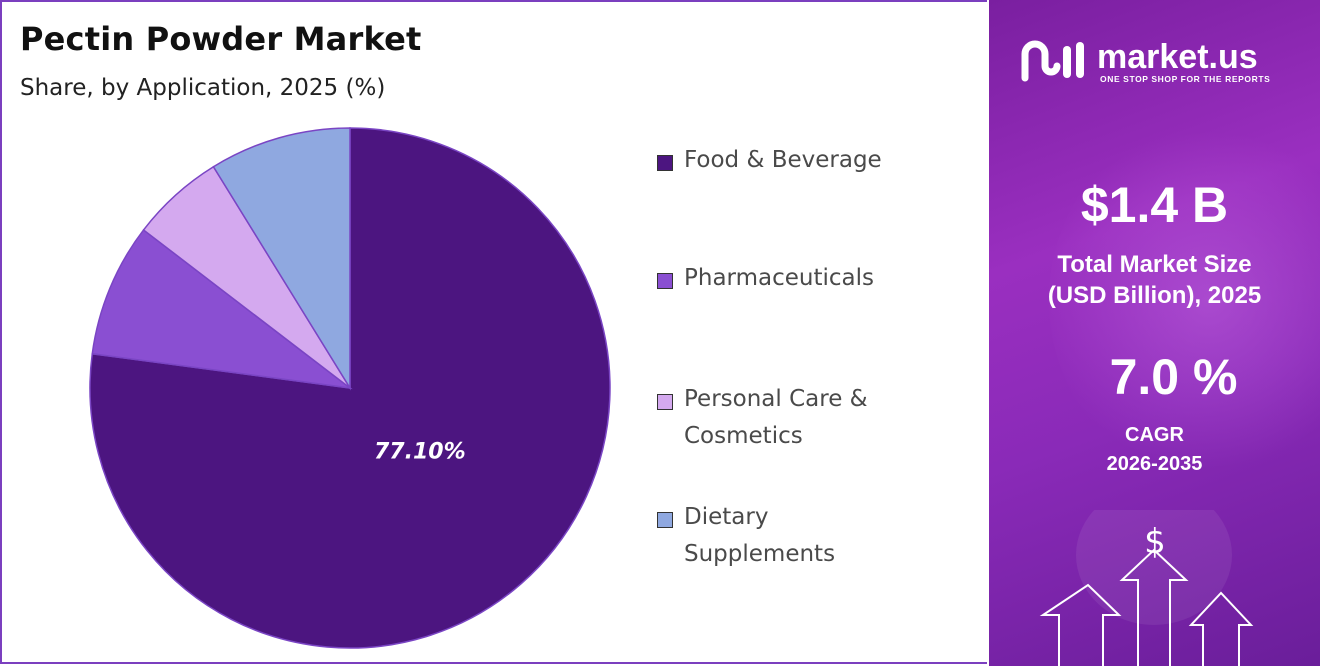  Describe the element at coordinates (1154, 435) in the screenshot. I see `cagr-label: CAGR` at that location.